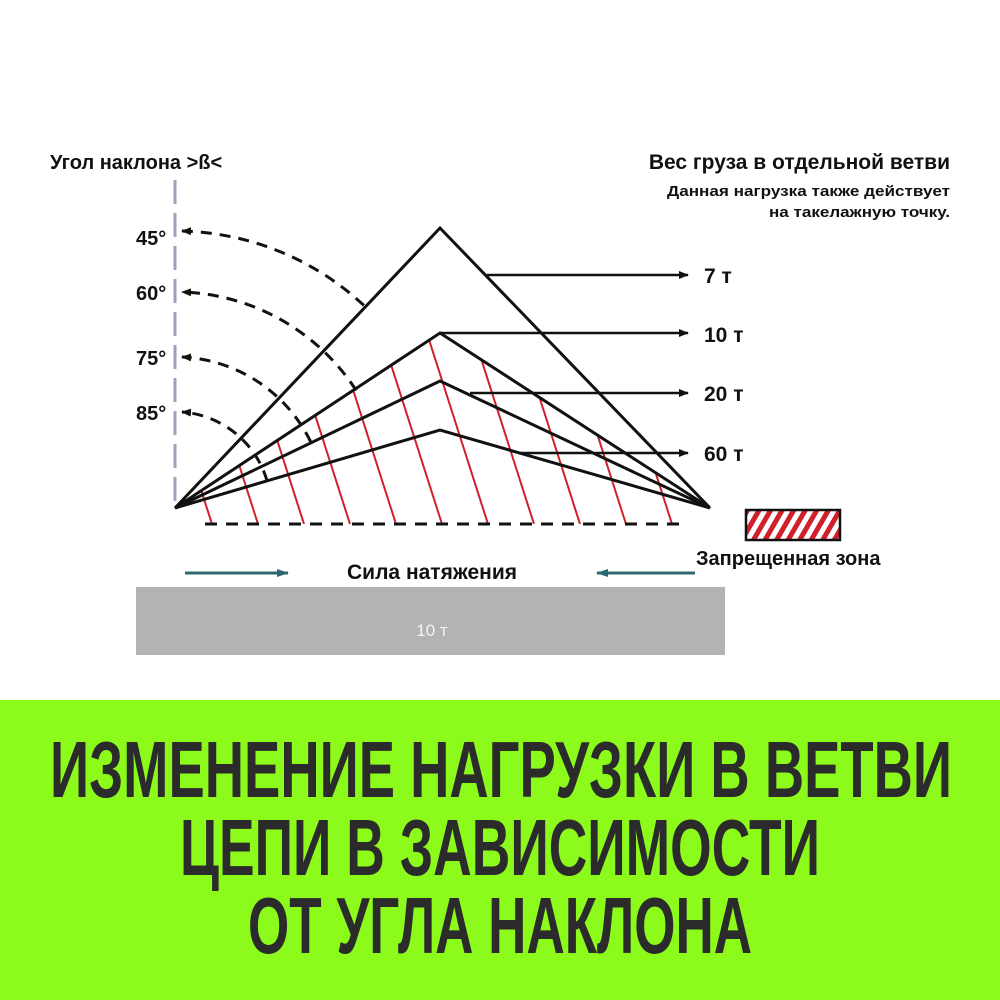 This screenshot has height=1000, width=1000. What do you see at coordinates (432, 630) in the screenshot?
I see `load-block-label: 10 т` at bounding box center [432, 630].